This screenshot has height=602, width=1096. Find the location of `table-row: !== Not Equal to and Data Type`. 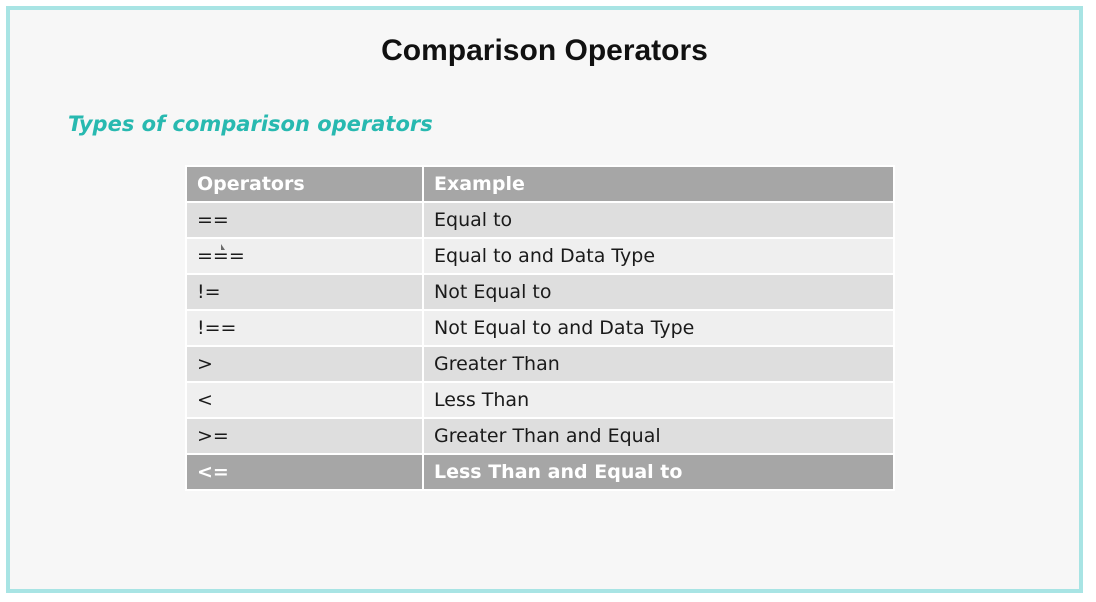

table-row: !== Not Equal to and Data Type is located at coordinates (540, 328).